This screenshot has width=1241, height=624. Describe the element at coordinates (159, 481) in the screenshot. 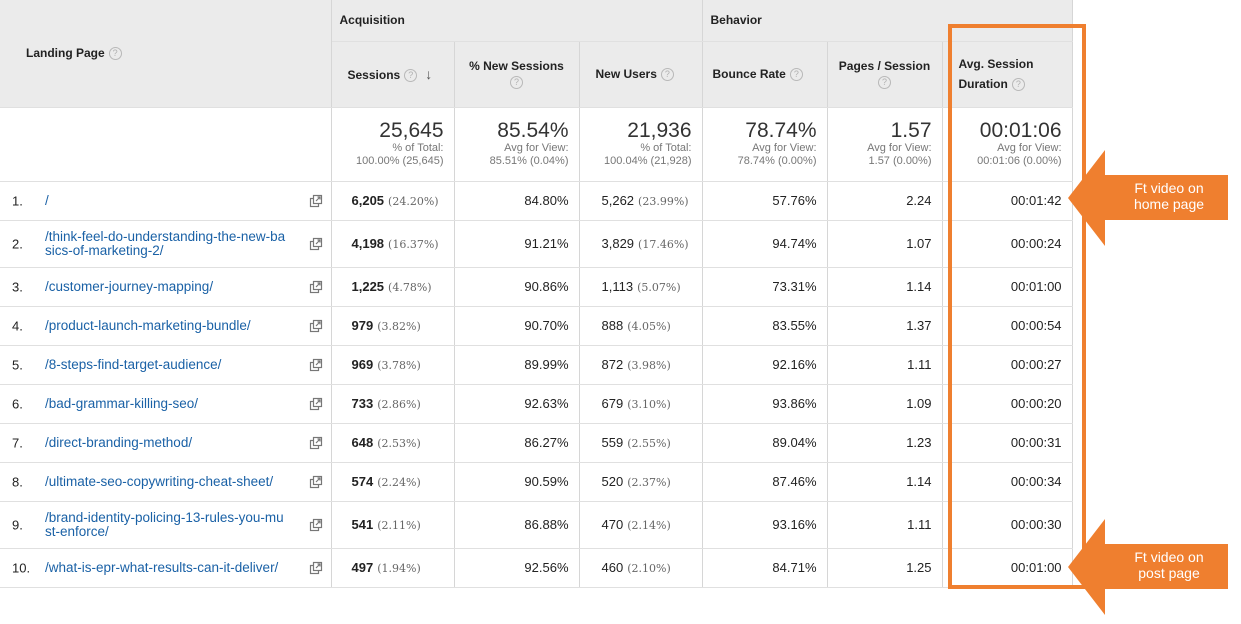

I see `landing-page-link: /ultimate-seo-copywriting-cheat-sheet/` at that location.